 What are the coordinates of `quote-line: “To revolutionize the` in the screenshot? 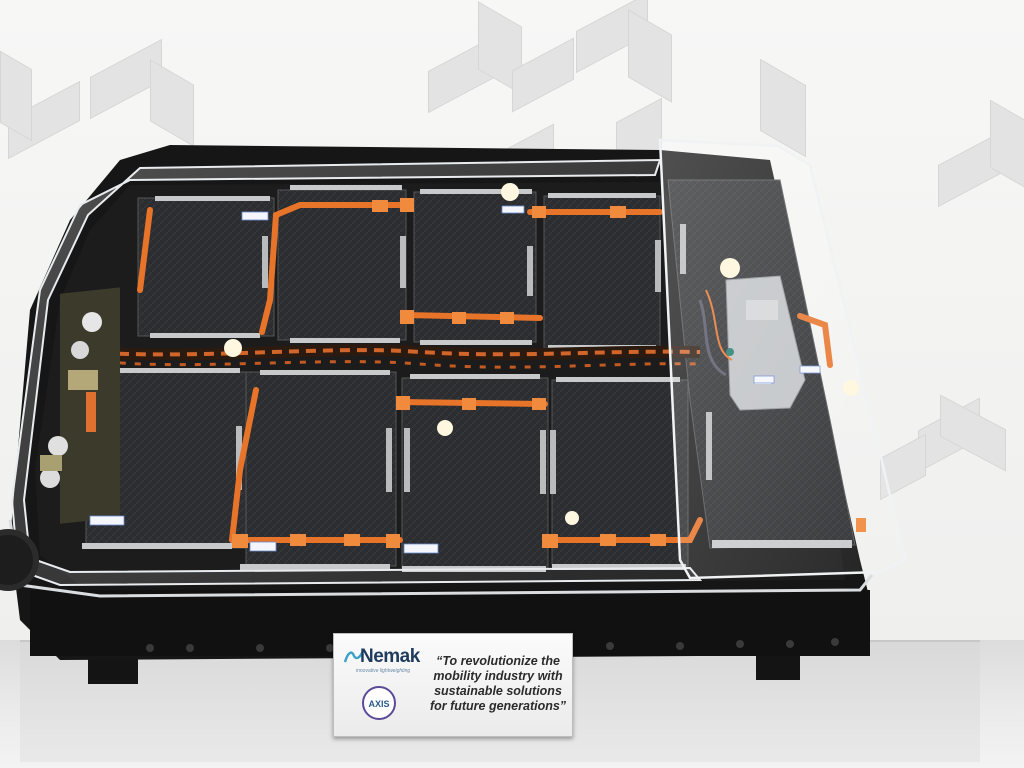 It's located at (498, 661).